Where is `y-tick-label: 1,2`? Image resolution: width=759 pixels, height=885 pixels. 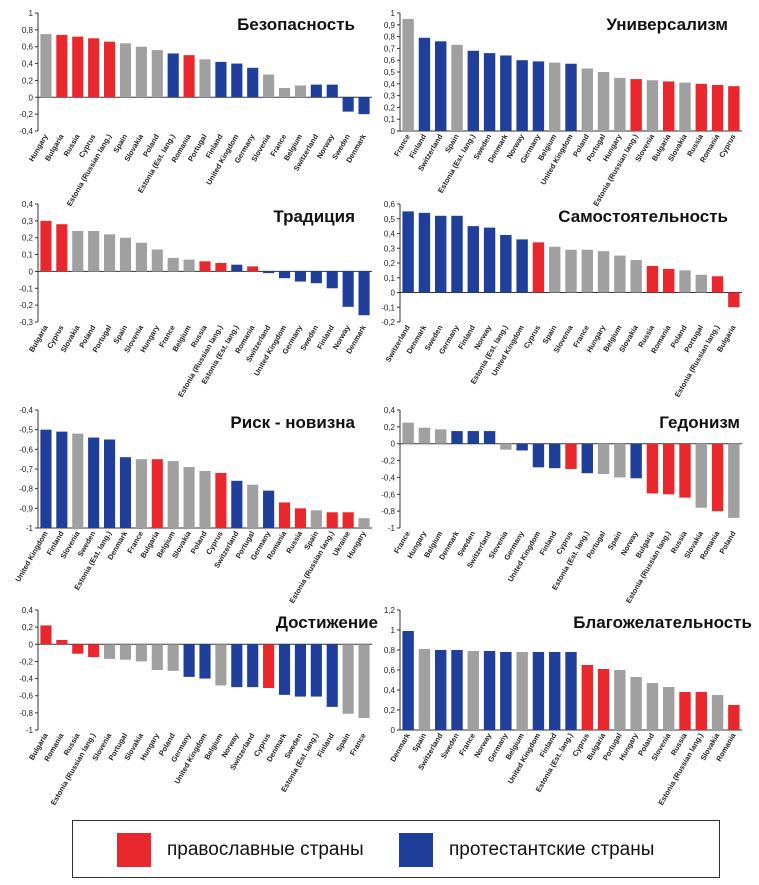
y-tick-label: 1,2 is located at coordinates (390, 610).